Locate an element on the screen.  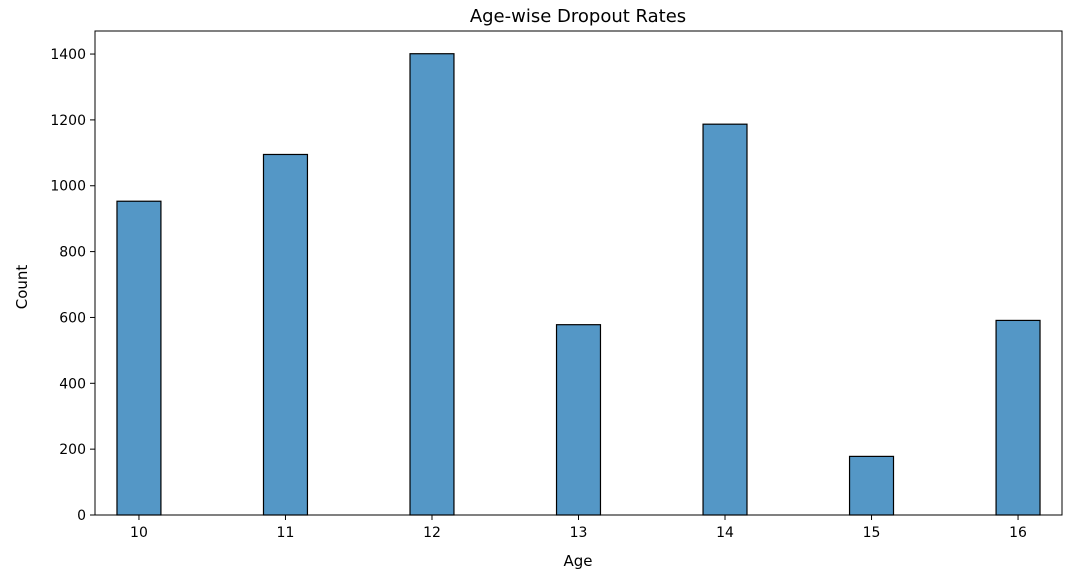
x-tick-label: 12 is located at coordinates (432, 533).